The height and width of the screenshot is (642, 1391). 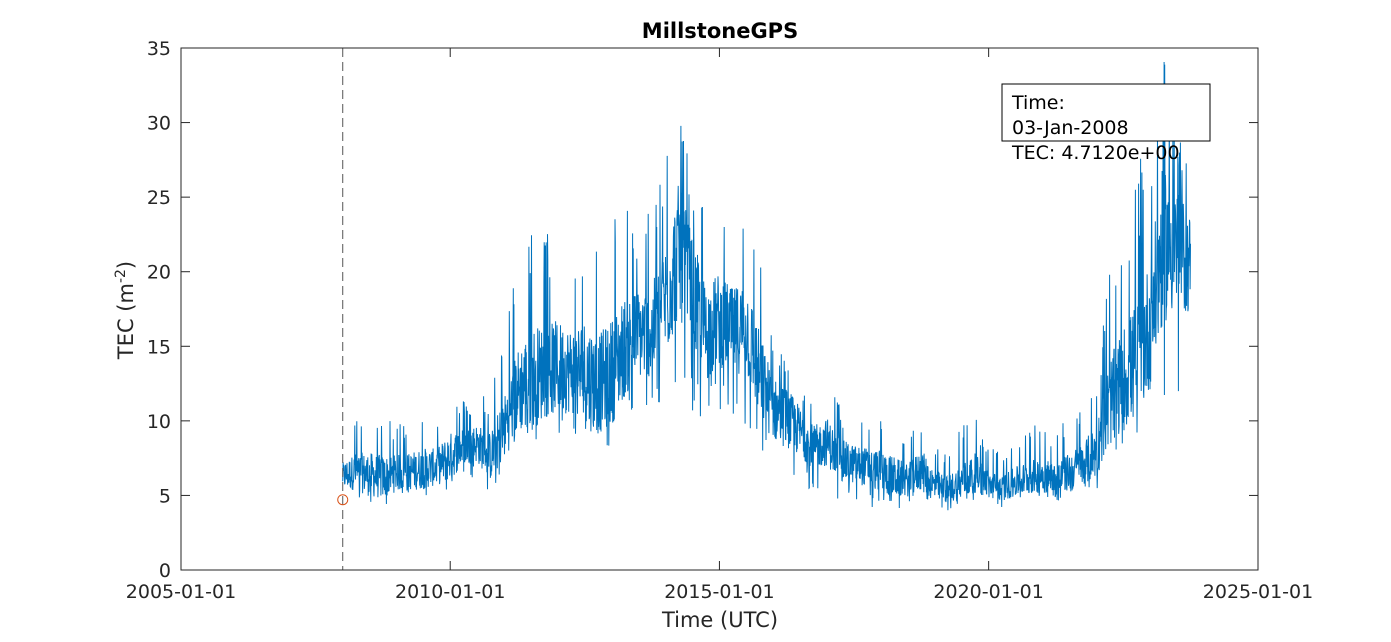 What do you see at coordinates (159, 347) in the screenshot?
I see `y-tick-label: 15` at bounding box center [159, 347].